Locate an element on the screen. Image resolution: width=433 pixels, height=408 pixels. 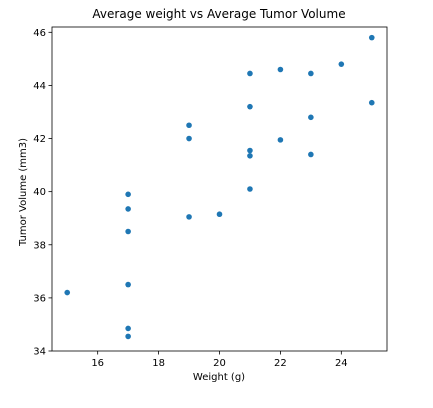
y-tick-label: 34 is located at coordinates (39, 352).